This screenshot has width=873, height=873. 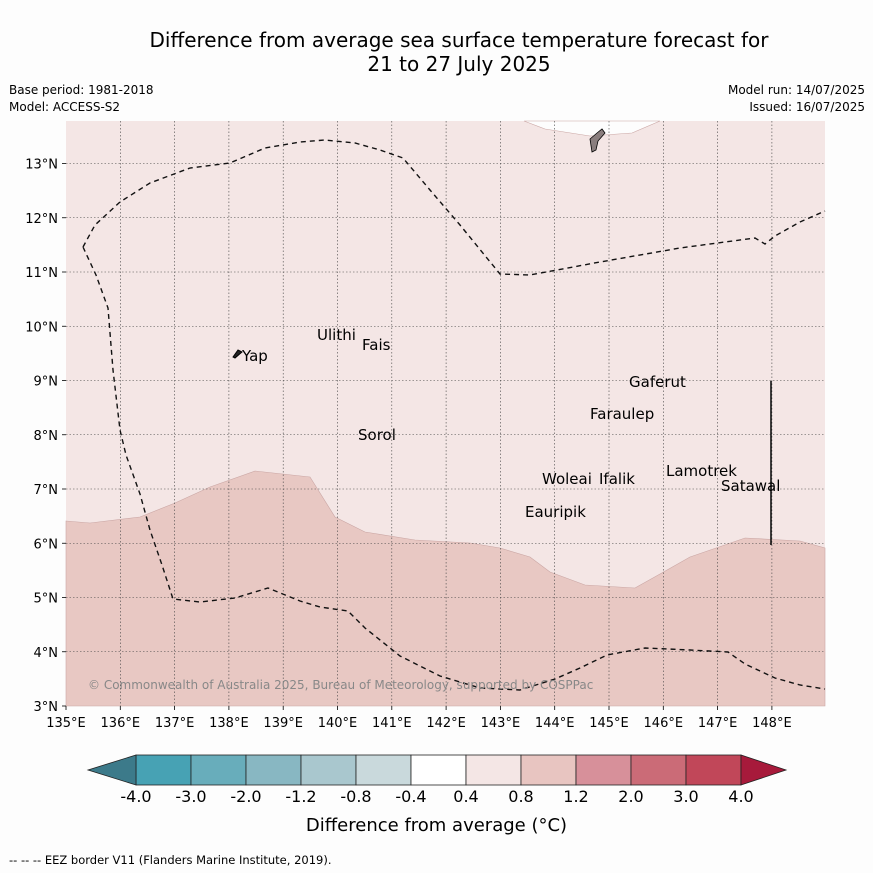 I want to click on colorbar-label: Difference from average (°C), so click(x=436, y=825).